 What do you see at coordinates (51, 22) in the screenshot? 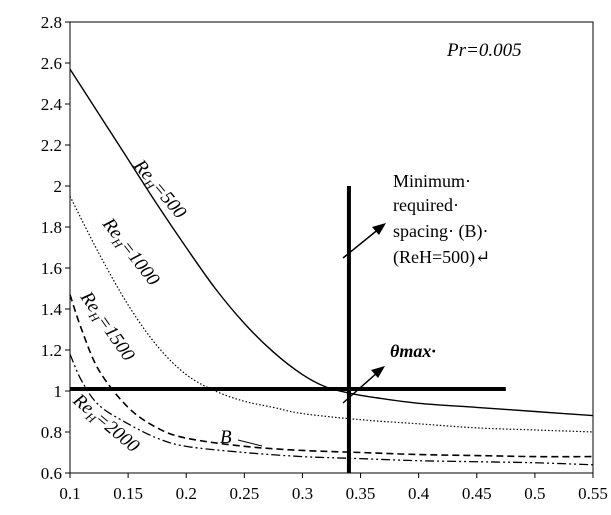
I see `y-tick-label-11: 2.8` at bounding box center [51, 22].